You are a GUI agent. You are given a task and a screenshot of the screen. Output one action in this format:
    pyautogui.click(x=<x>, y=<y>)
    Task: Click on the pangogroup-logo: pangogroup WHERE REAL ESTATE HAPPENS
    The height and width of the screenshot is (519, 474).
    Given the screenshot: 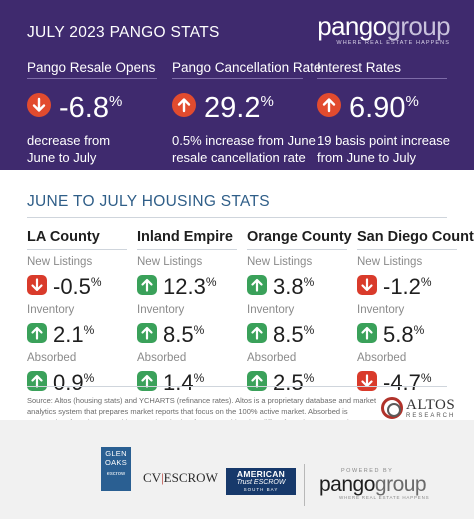 What is the action you would take?
    pyautogui.click(x=383, y=29)
    